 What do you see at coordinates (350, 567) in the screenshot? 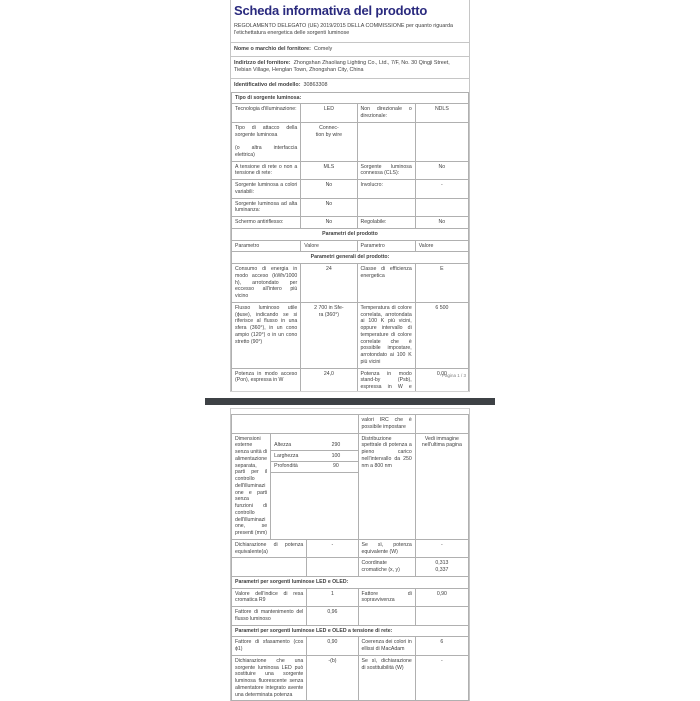
I see `table-row: Coordinate cromatiche (x, y) 0,313 0,337` at bounding box center [350, 567].